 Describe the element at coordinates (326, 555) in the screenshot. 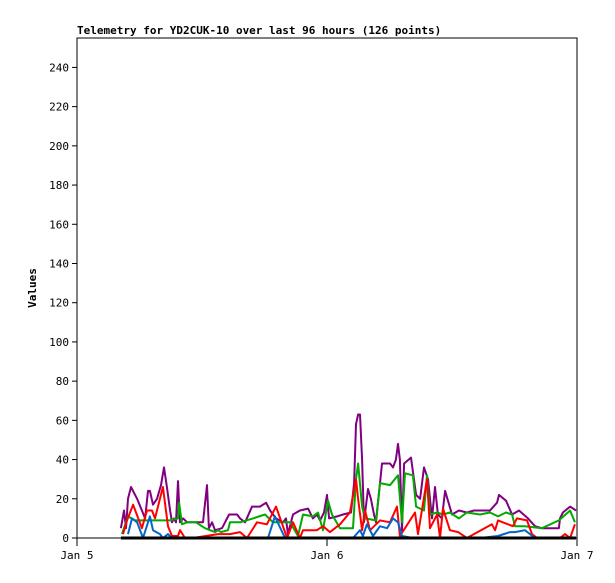

I see `x-tick-label: Jan 6` at that location.